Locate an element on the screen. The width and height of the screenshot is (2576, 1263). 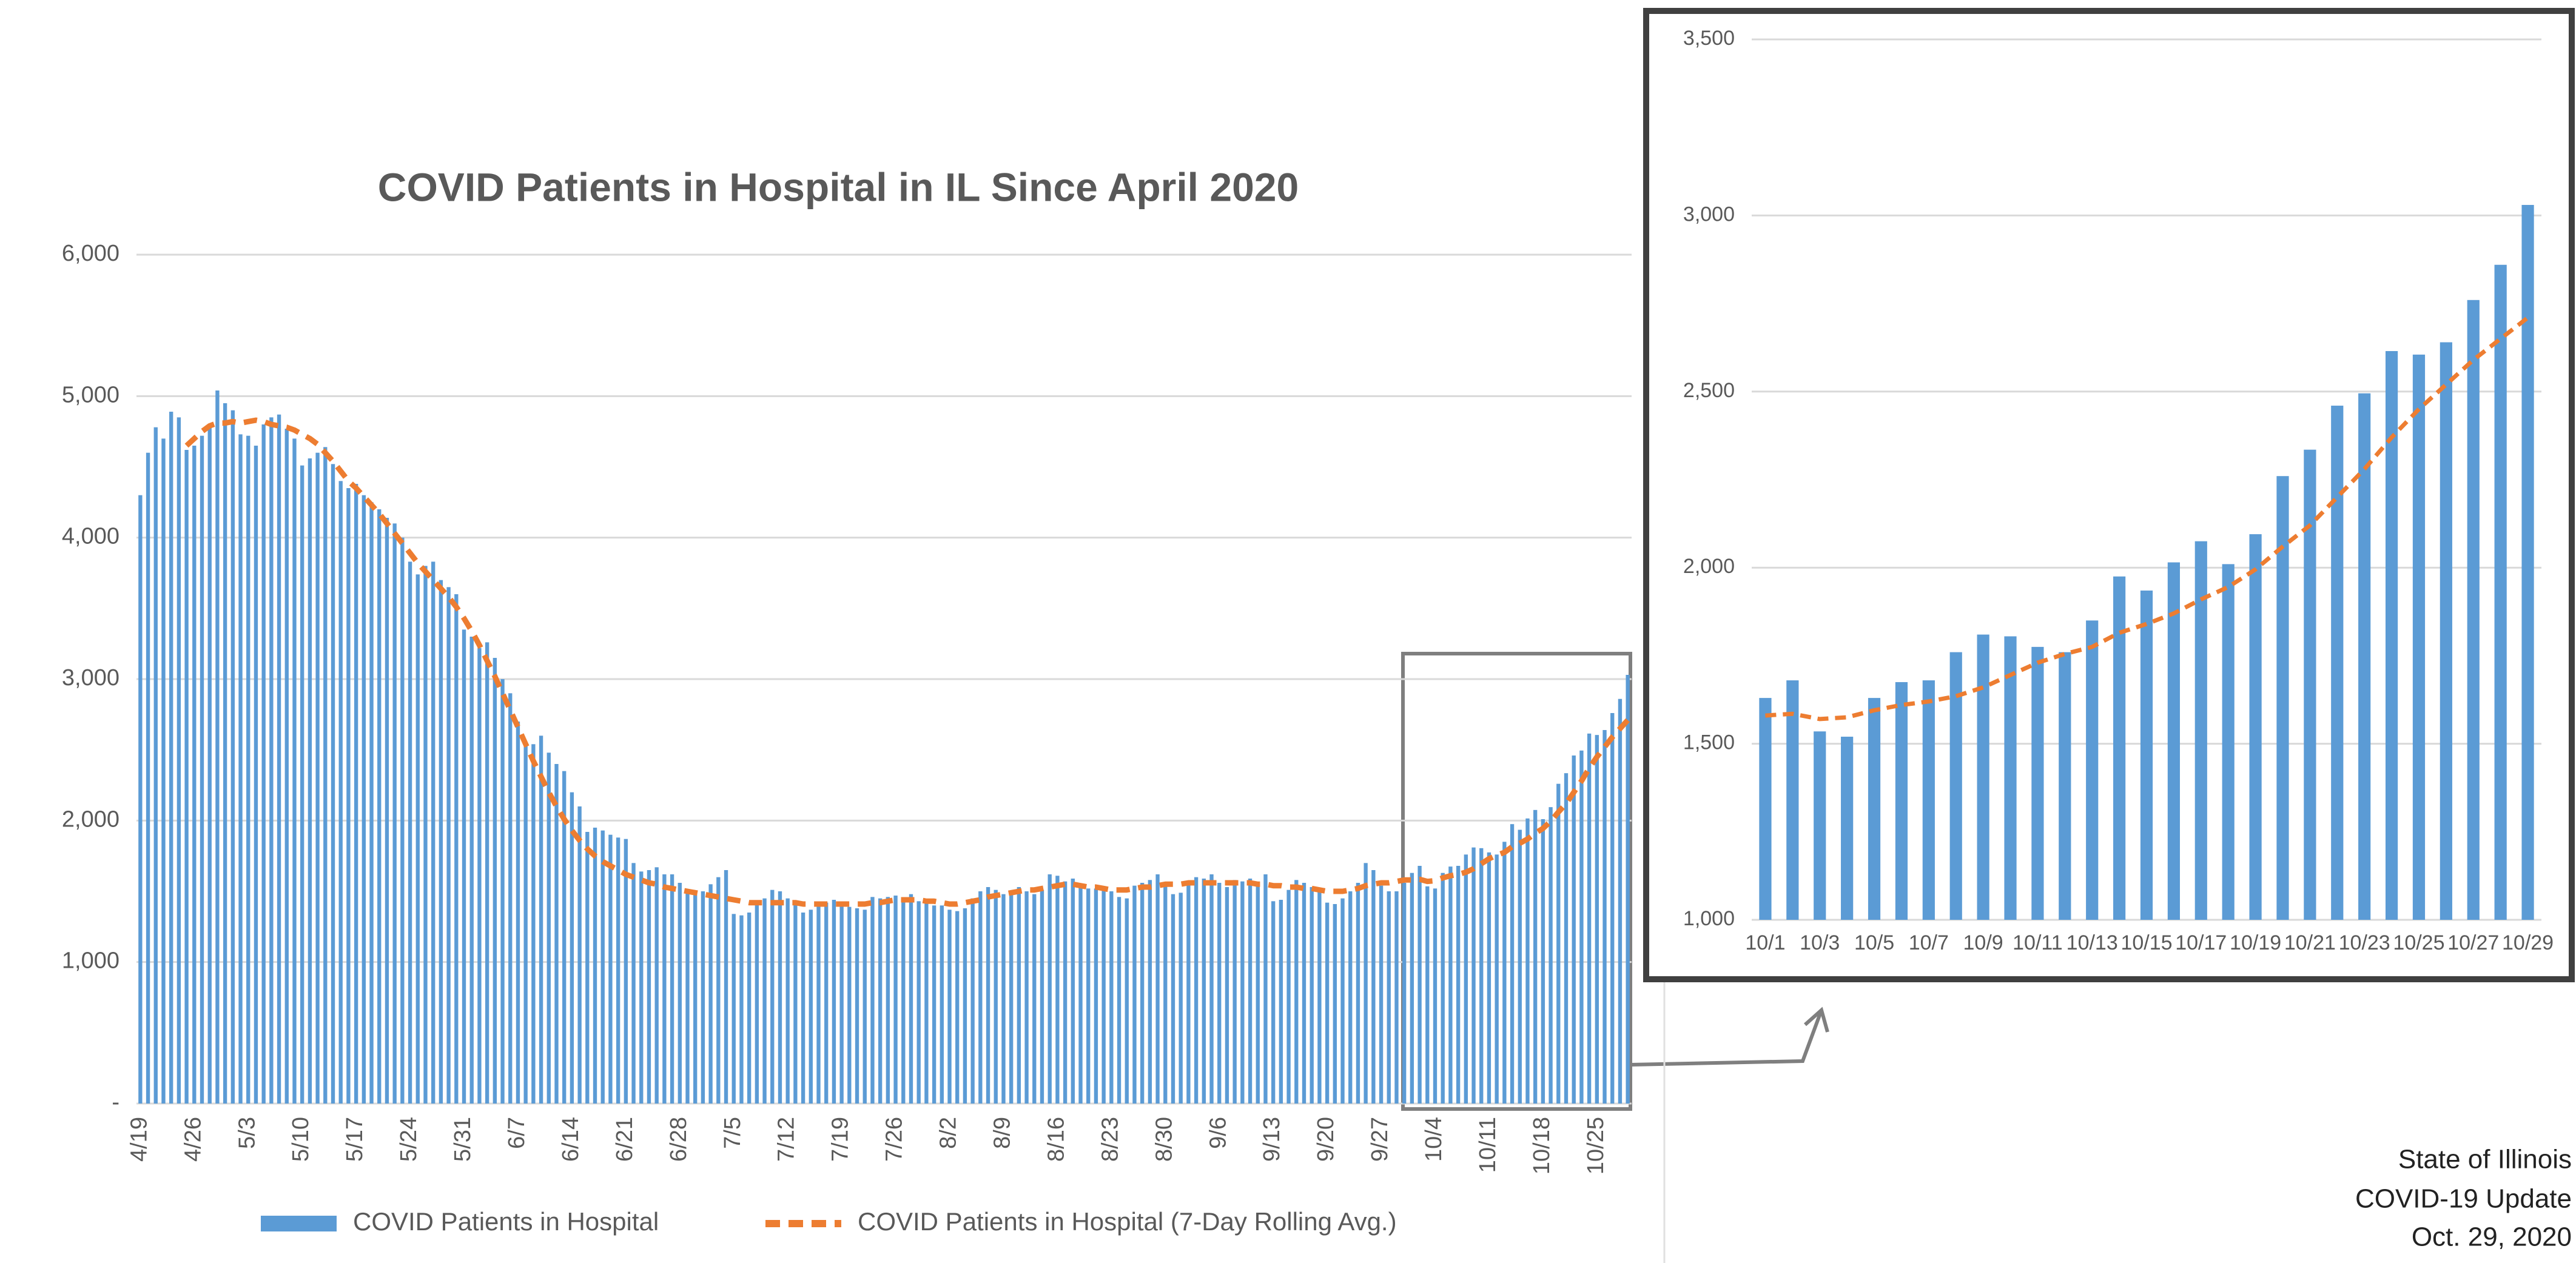
x-tick-label: 10/25 is located at coordinates (1596, 1146).